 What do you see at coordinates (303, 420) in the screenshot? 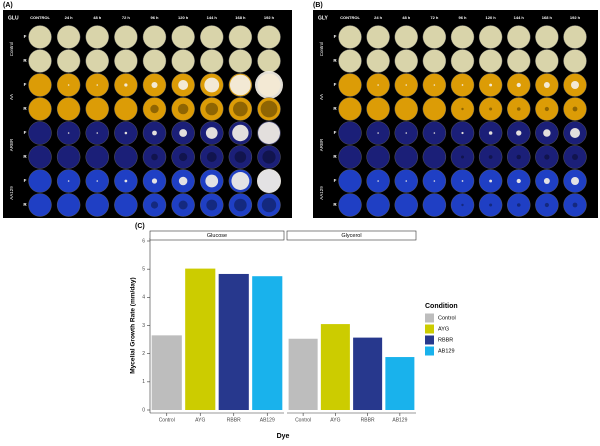
I see `x-tick-label: Control` at bounding box center [303, 420].